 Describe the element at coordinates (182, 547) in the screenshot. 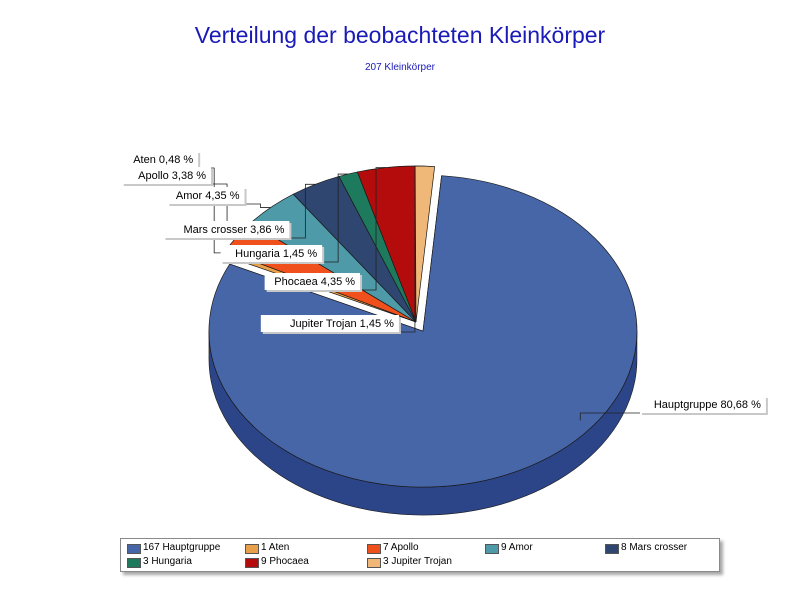

I see `legend-label: 167 Hauptgruppe` at that location.